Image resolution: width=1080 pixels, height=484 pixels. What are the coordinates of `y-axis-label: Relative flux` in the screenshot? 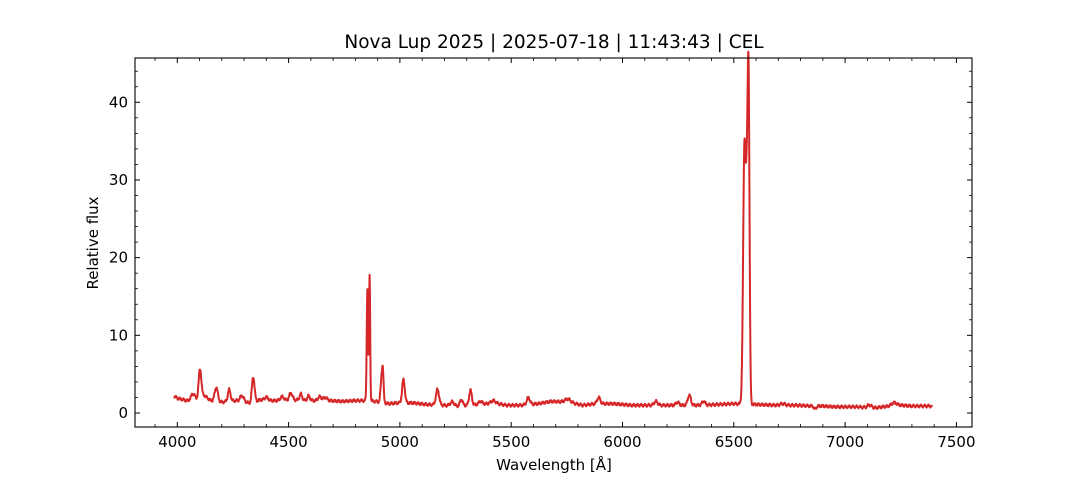 It's located at (93, 242).